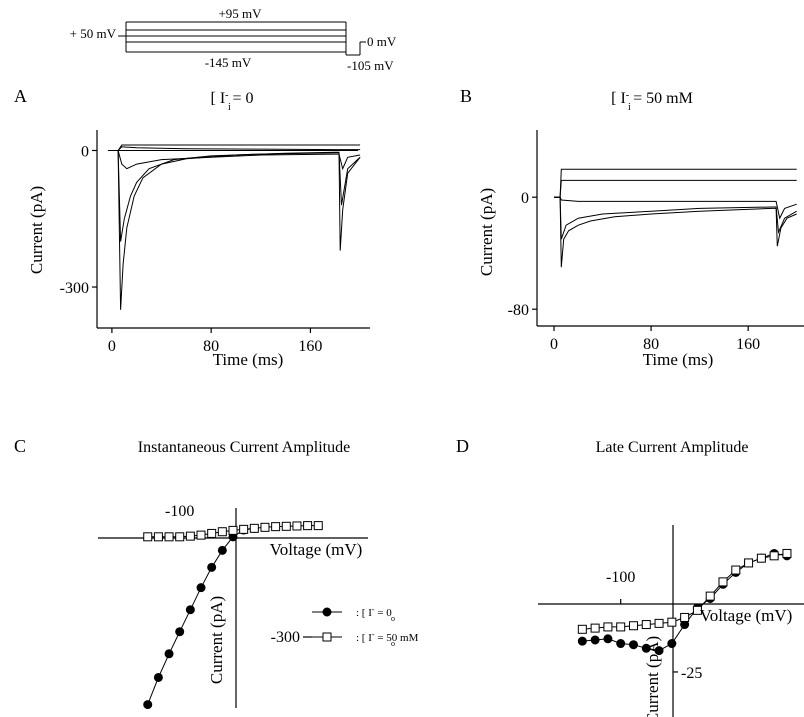 The image size is (804, 717). I want to click on panel-a-title-subscript: i, so click(229, 107).